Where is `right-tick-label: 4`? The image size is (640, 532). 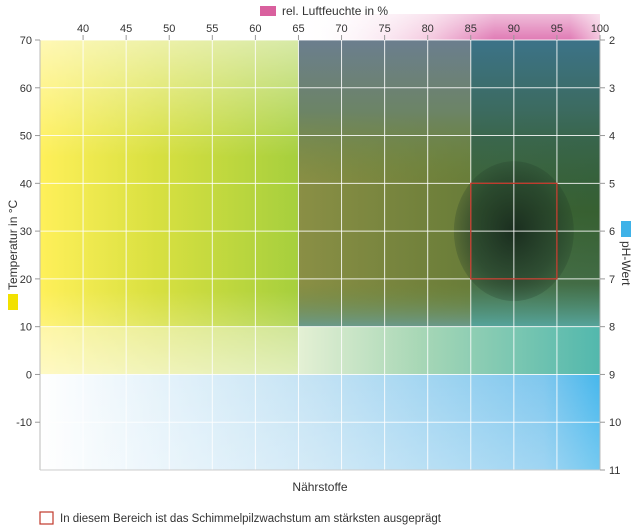 right-tick-label: 4 is located at coordinates (612, 137).